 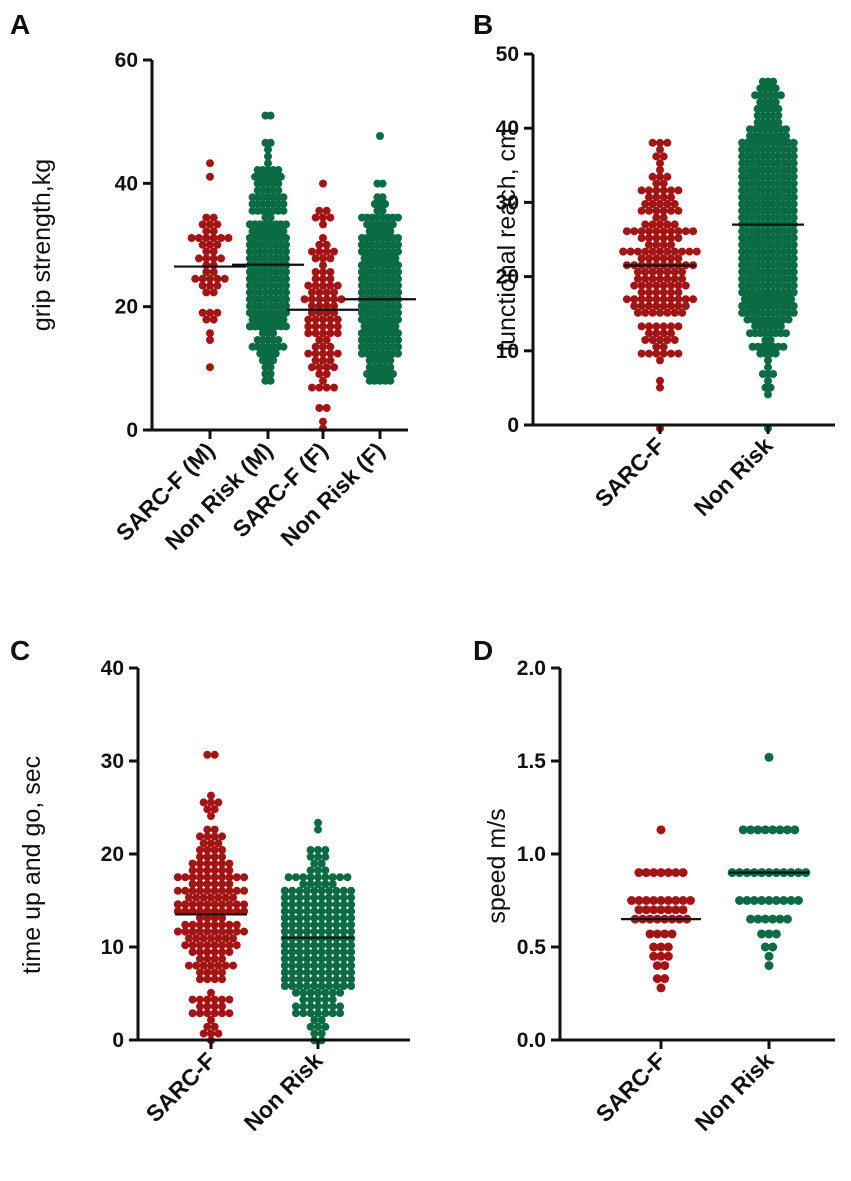 I want to click on y-tick-label: 0, so click(x=513, y=425).